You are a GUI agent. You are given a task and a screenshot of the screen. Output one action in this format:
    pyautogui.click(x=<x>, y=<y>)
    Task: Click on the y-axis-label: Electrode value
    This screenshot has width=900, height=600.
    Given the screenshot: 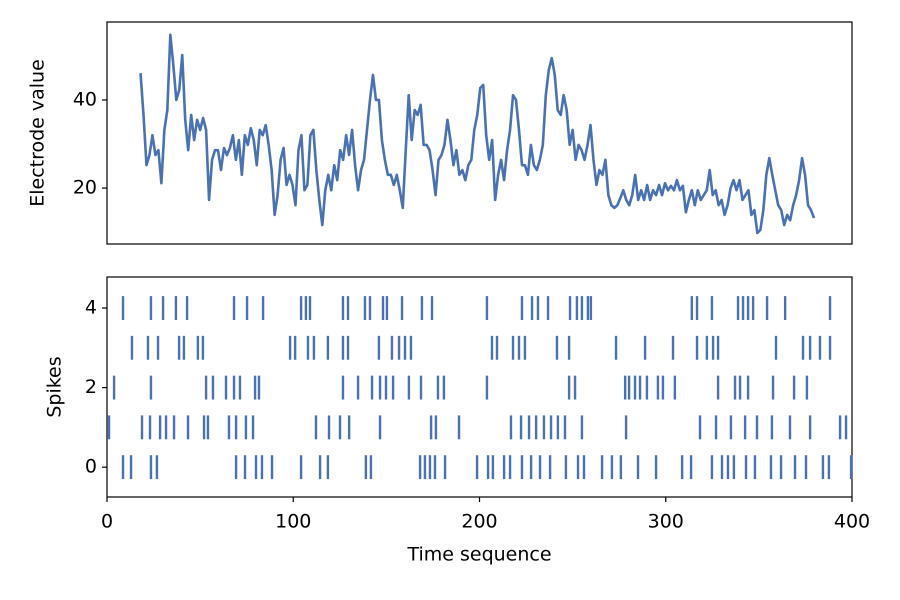 What is the action you would take?
    pyautogui.click(x=38, y=133)
    